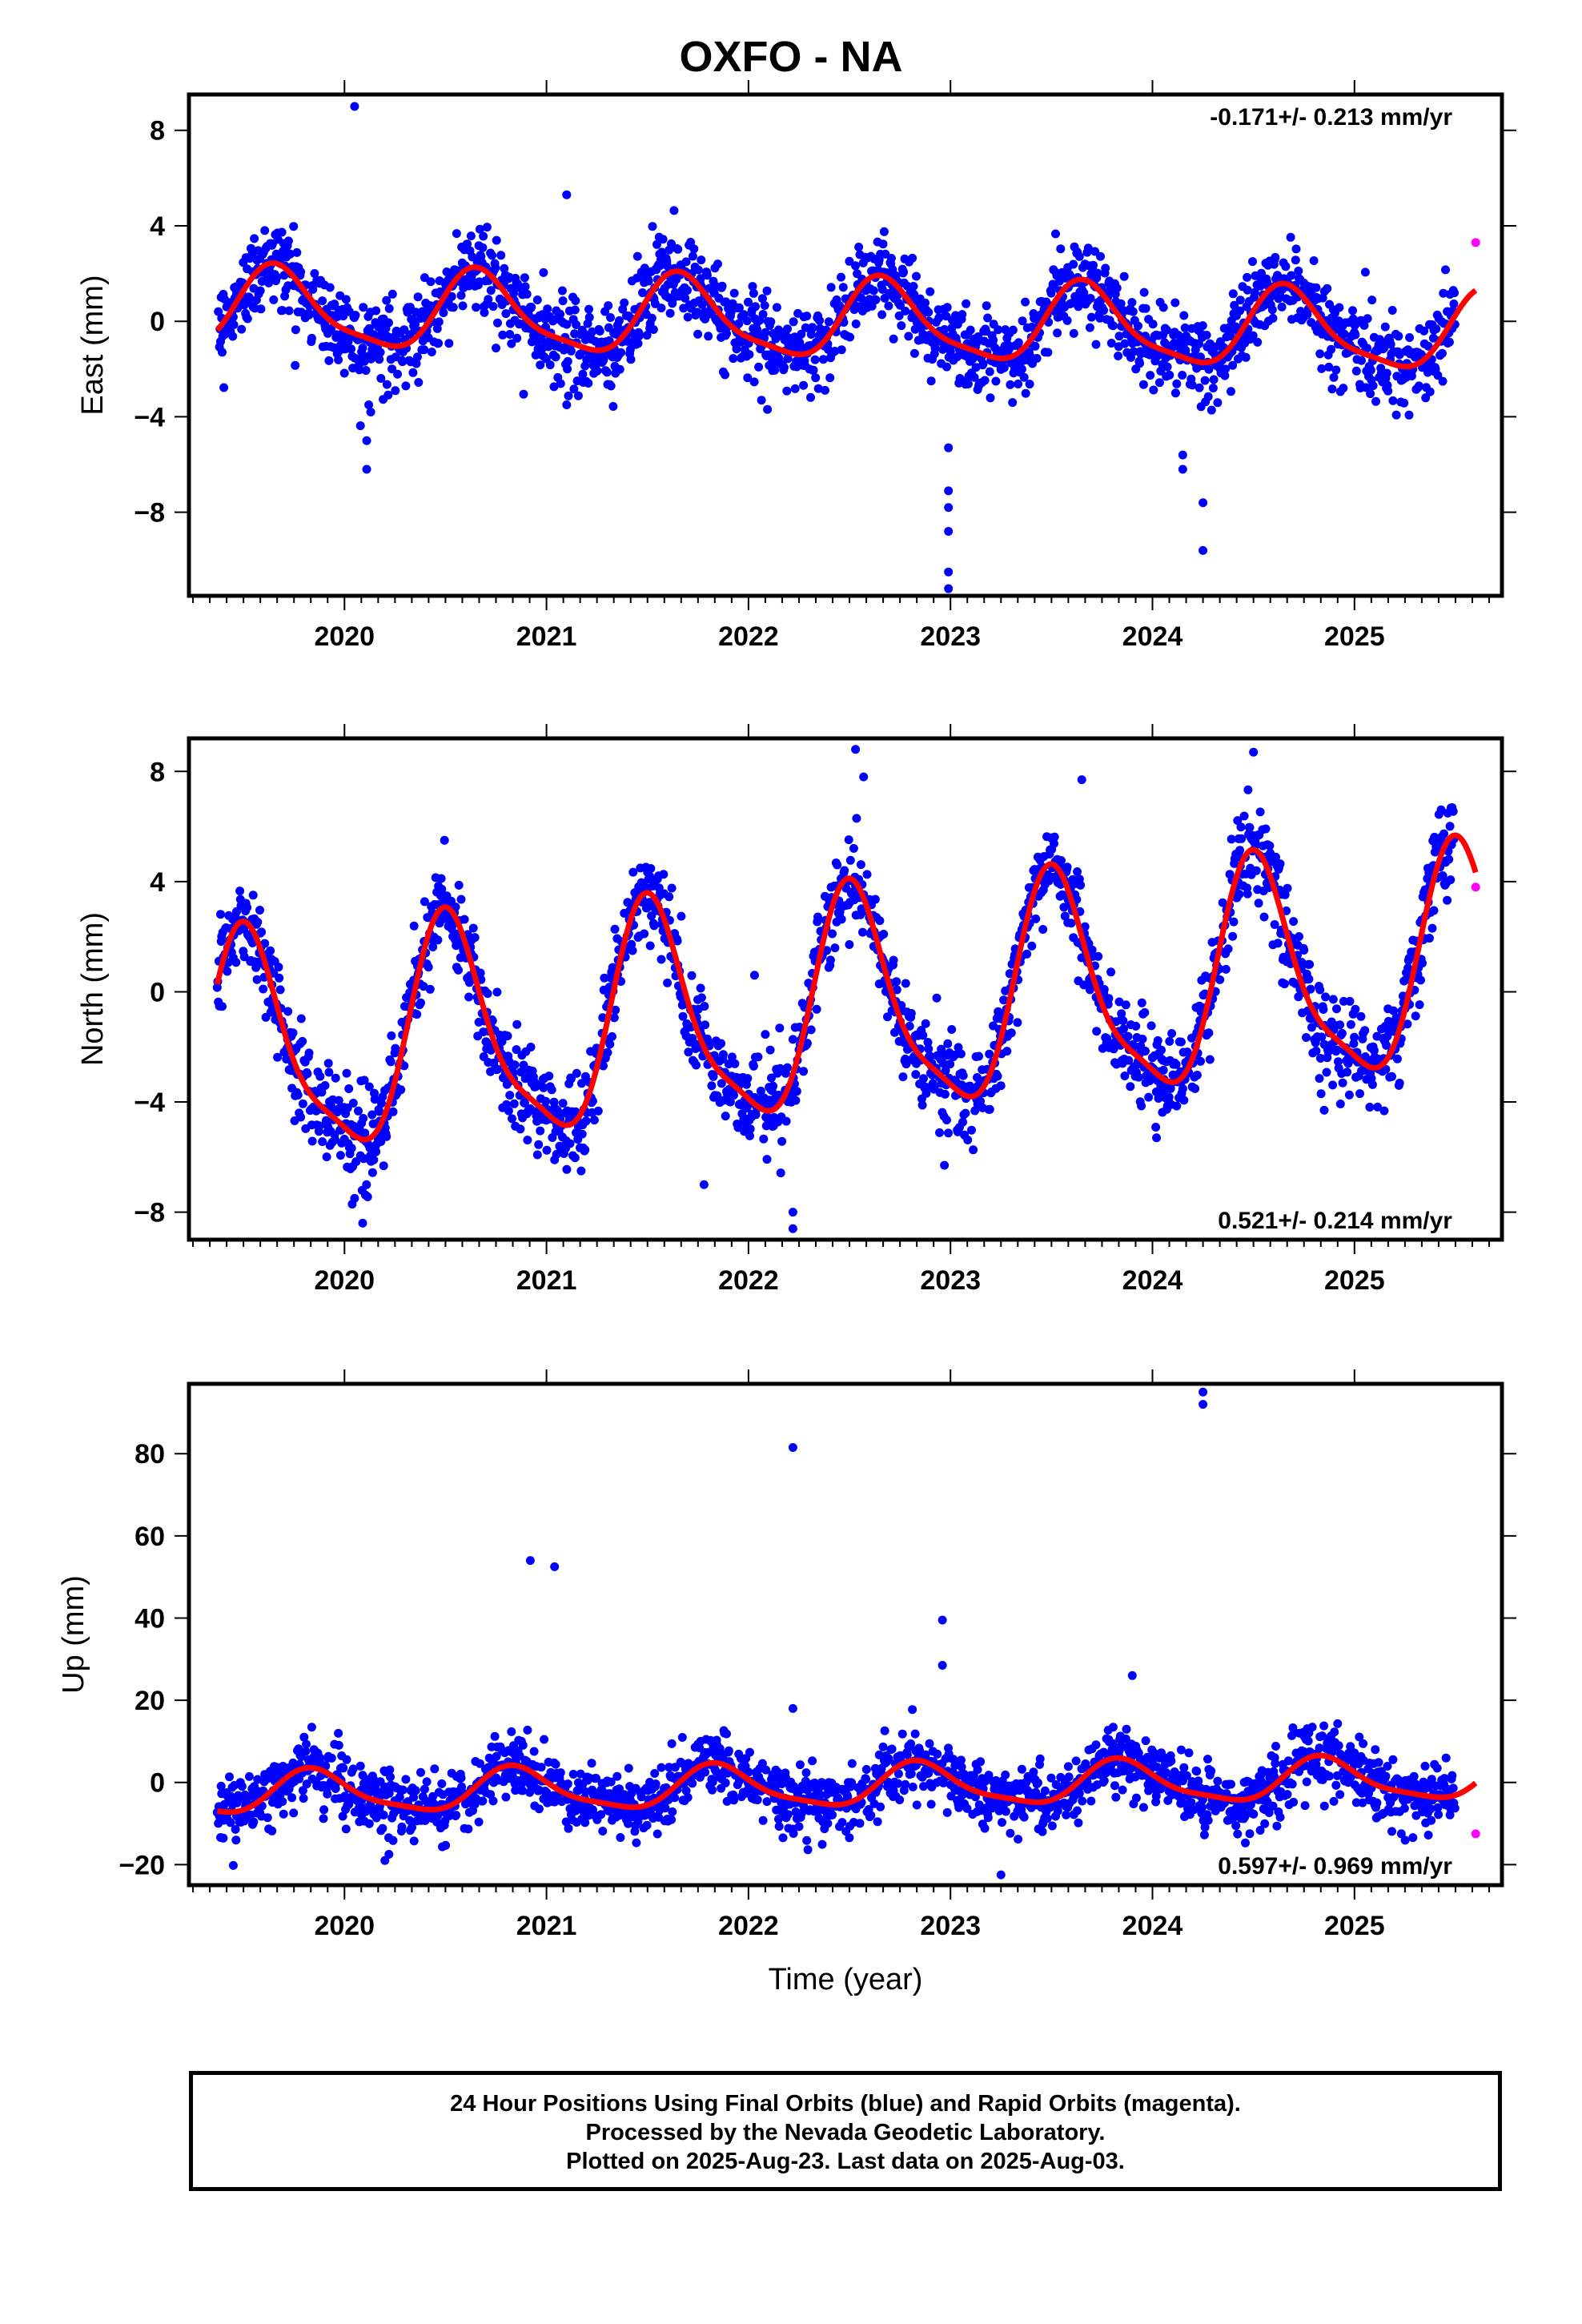  Describe the element at coordinates (157, 1783) in the screenshot. I see `y-tick-label: 0` at that location.